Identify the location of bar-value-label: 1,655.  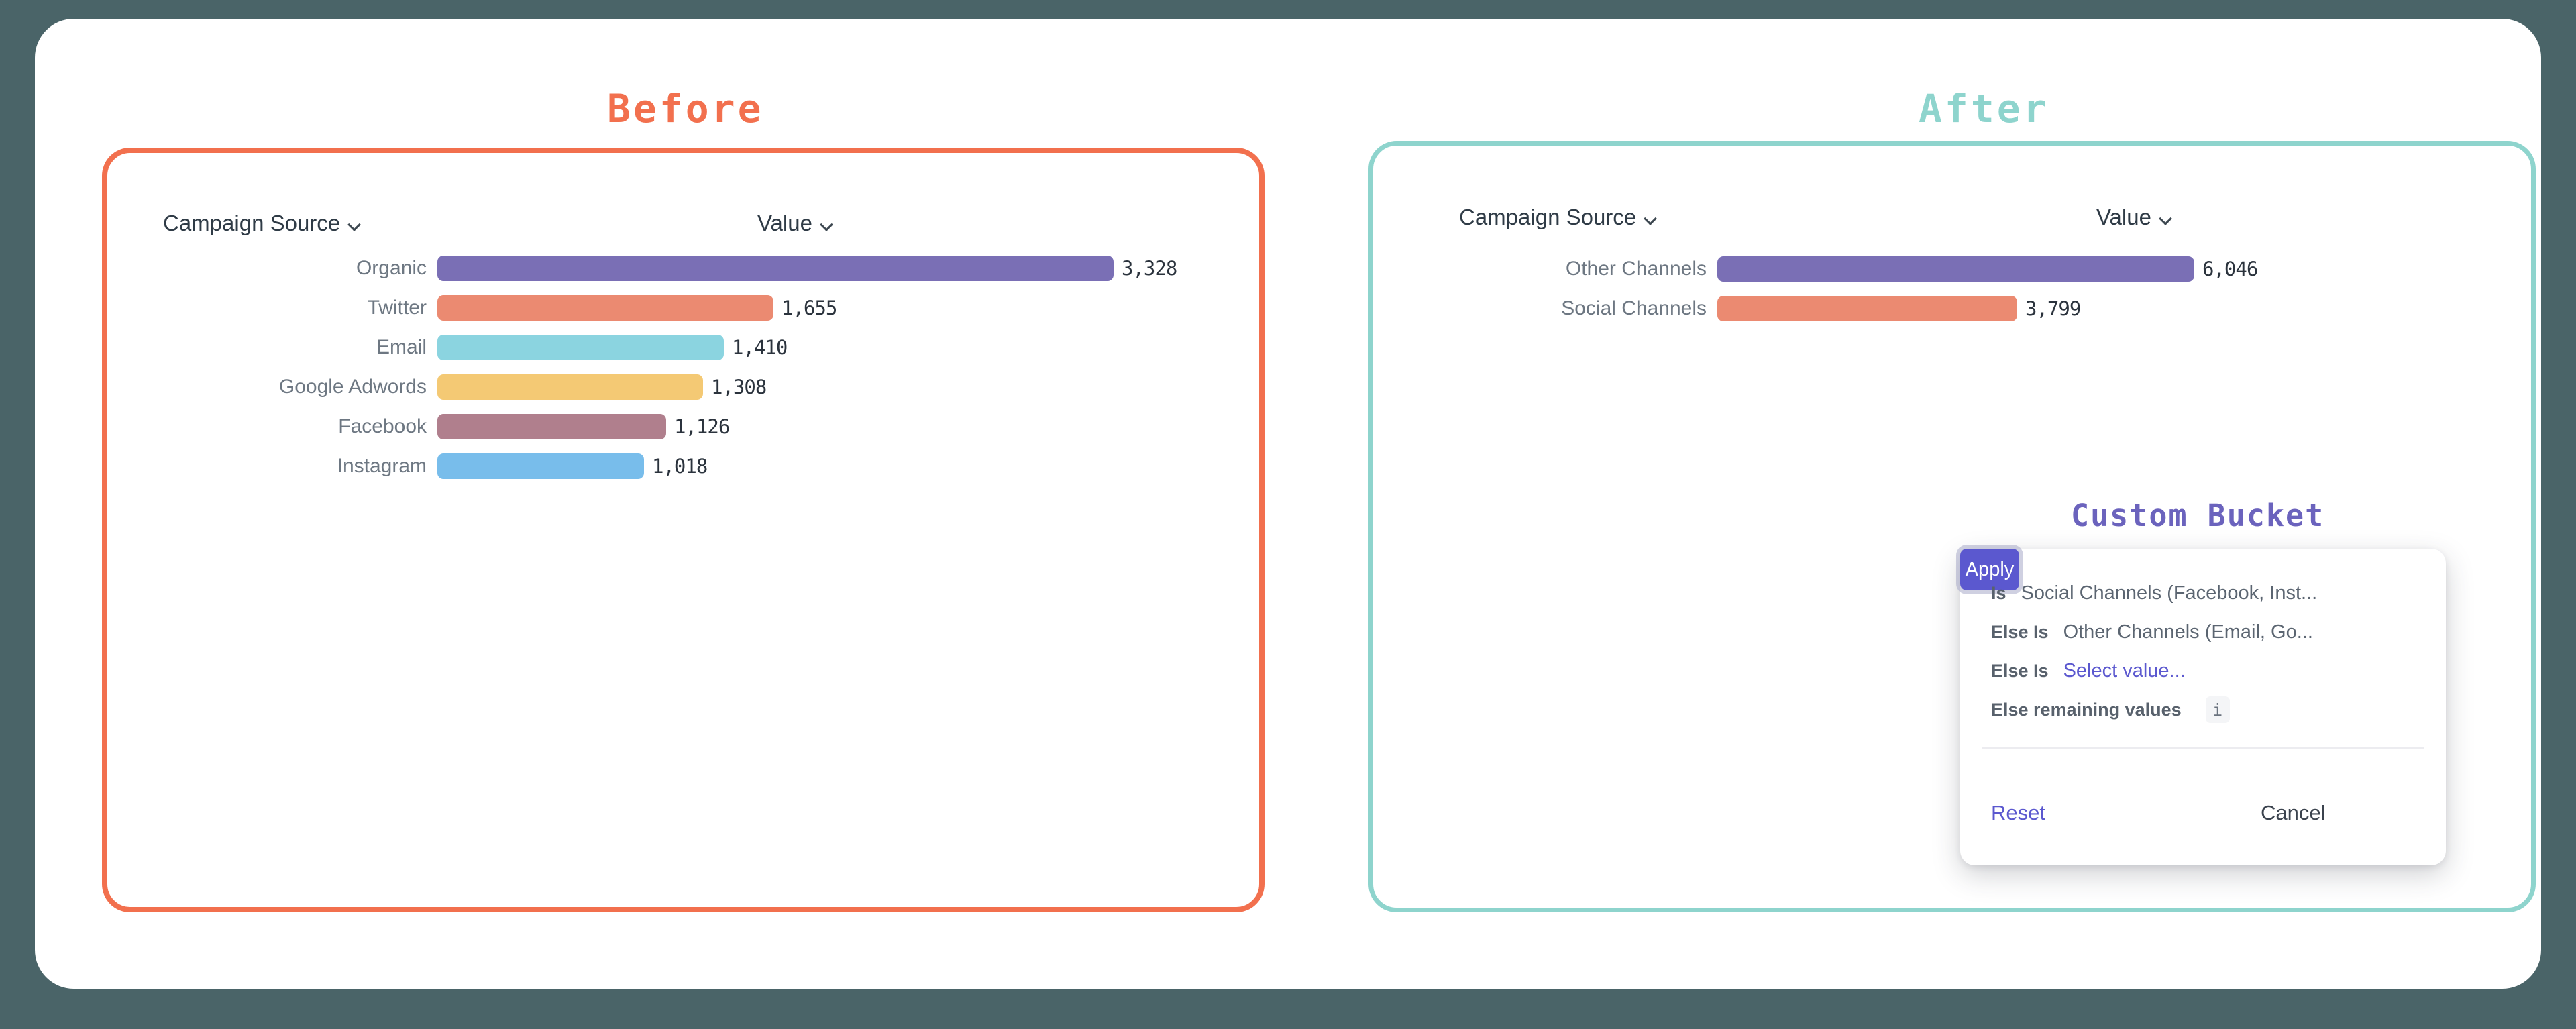
(809, 307).